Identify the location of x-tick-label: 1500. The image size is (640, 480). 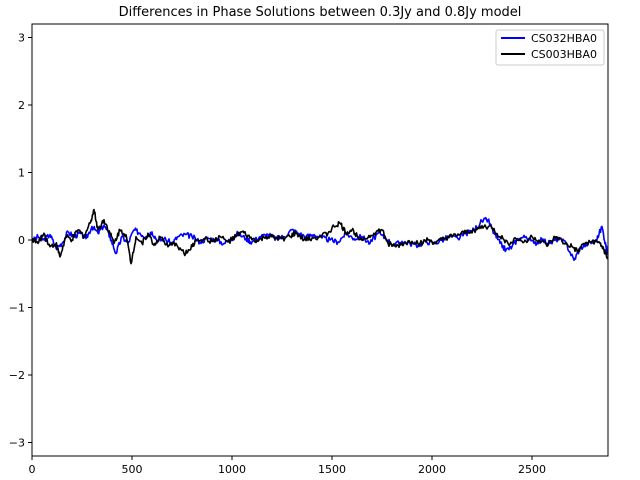
(332, 469).